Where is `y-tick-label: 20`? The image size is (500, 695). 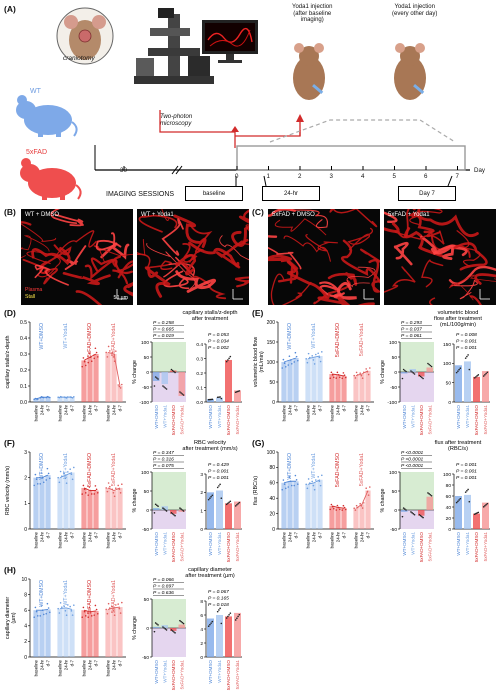 y-tick-label: 20 is located at coordinates (272, 514).